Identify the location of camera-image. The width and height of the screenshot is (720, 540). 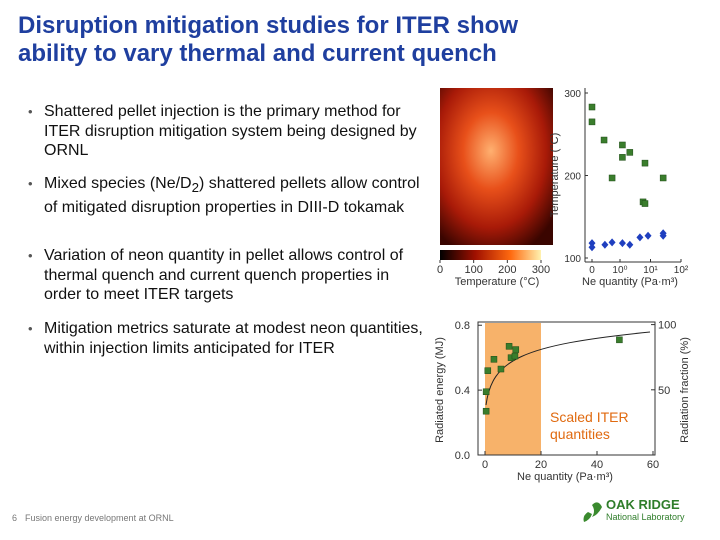
(496, 166).